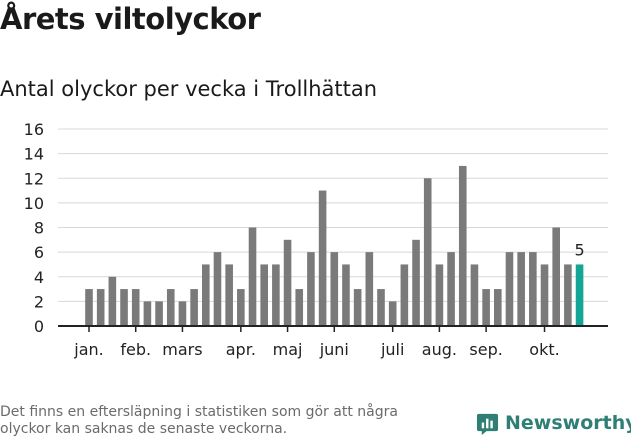  What do you see at coordinates (88, 349) in the screenshot?
I see `x-tick-label: jan.` at bounding box center [88, 349].